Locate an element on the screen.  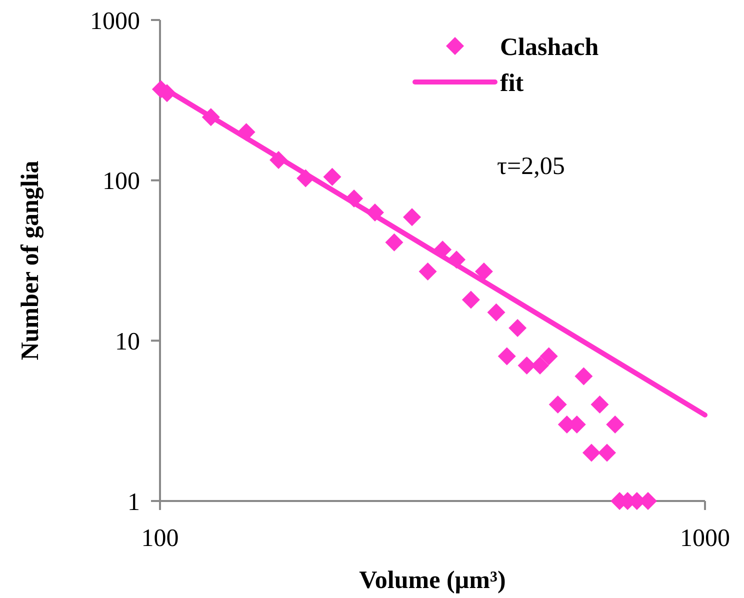
y-tick-label: 100 is located at coordinates (121, 182).